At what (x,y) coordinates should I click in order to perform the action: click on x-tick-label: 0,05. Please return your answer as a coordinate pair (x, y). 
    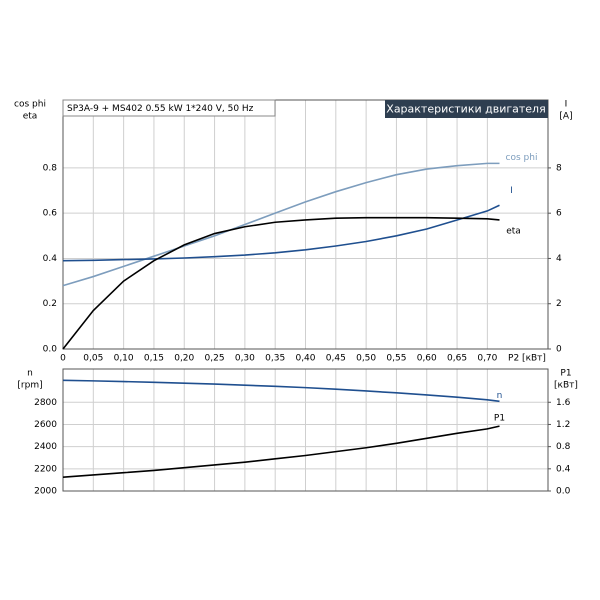
    Looking at the image, I should click on (93, 359).